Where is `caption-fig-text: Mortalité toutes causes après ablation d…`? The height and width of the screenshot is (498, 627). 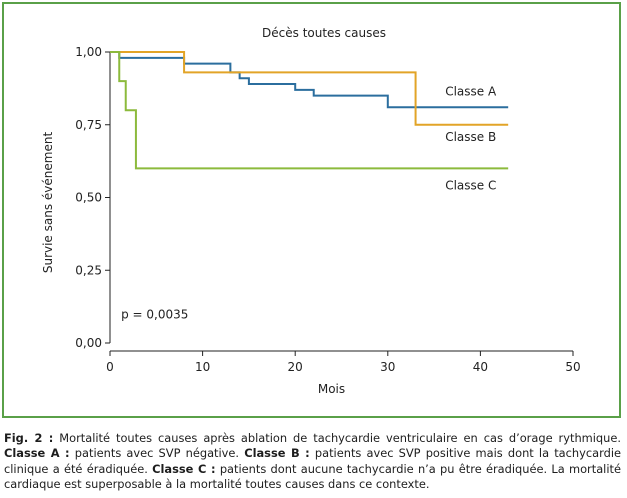
caption-fig-text: Mortalité toutes causes après ablation d… is located at coordinates (337, 438).